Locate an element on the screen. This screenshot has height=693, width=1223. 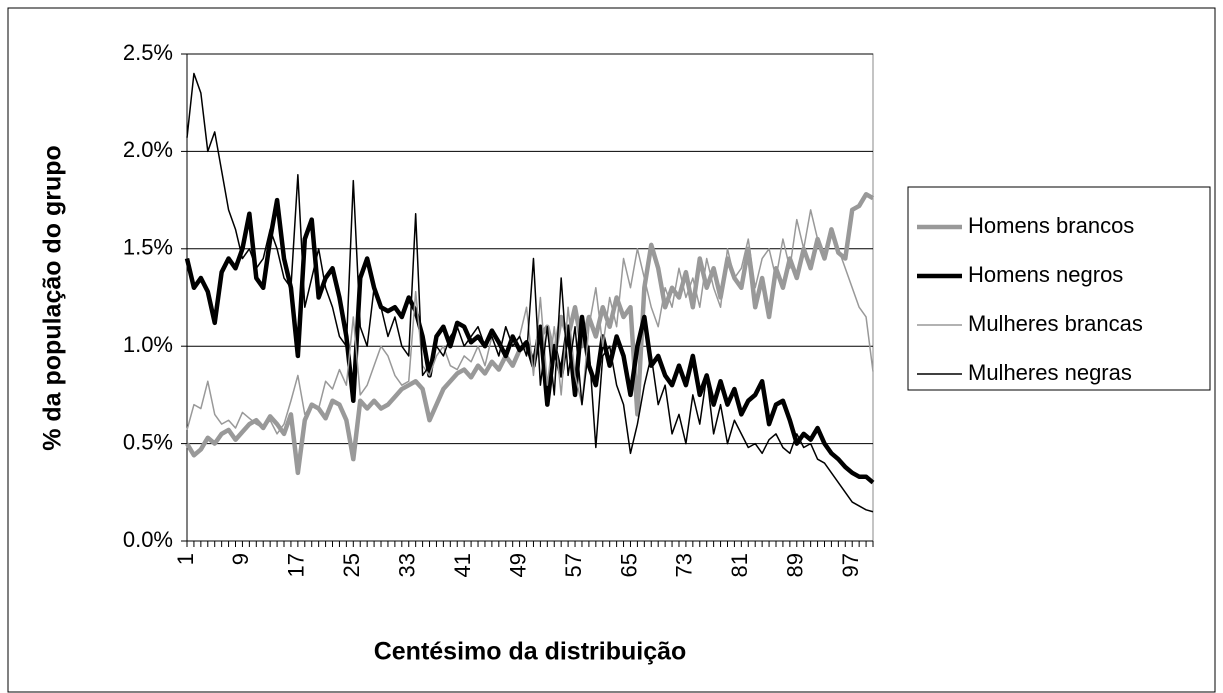
x-tick-label: 9 is located at coordinates (240, 559).